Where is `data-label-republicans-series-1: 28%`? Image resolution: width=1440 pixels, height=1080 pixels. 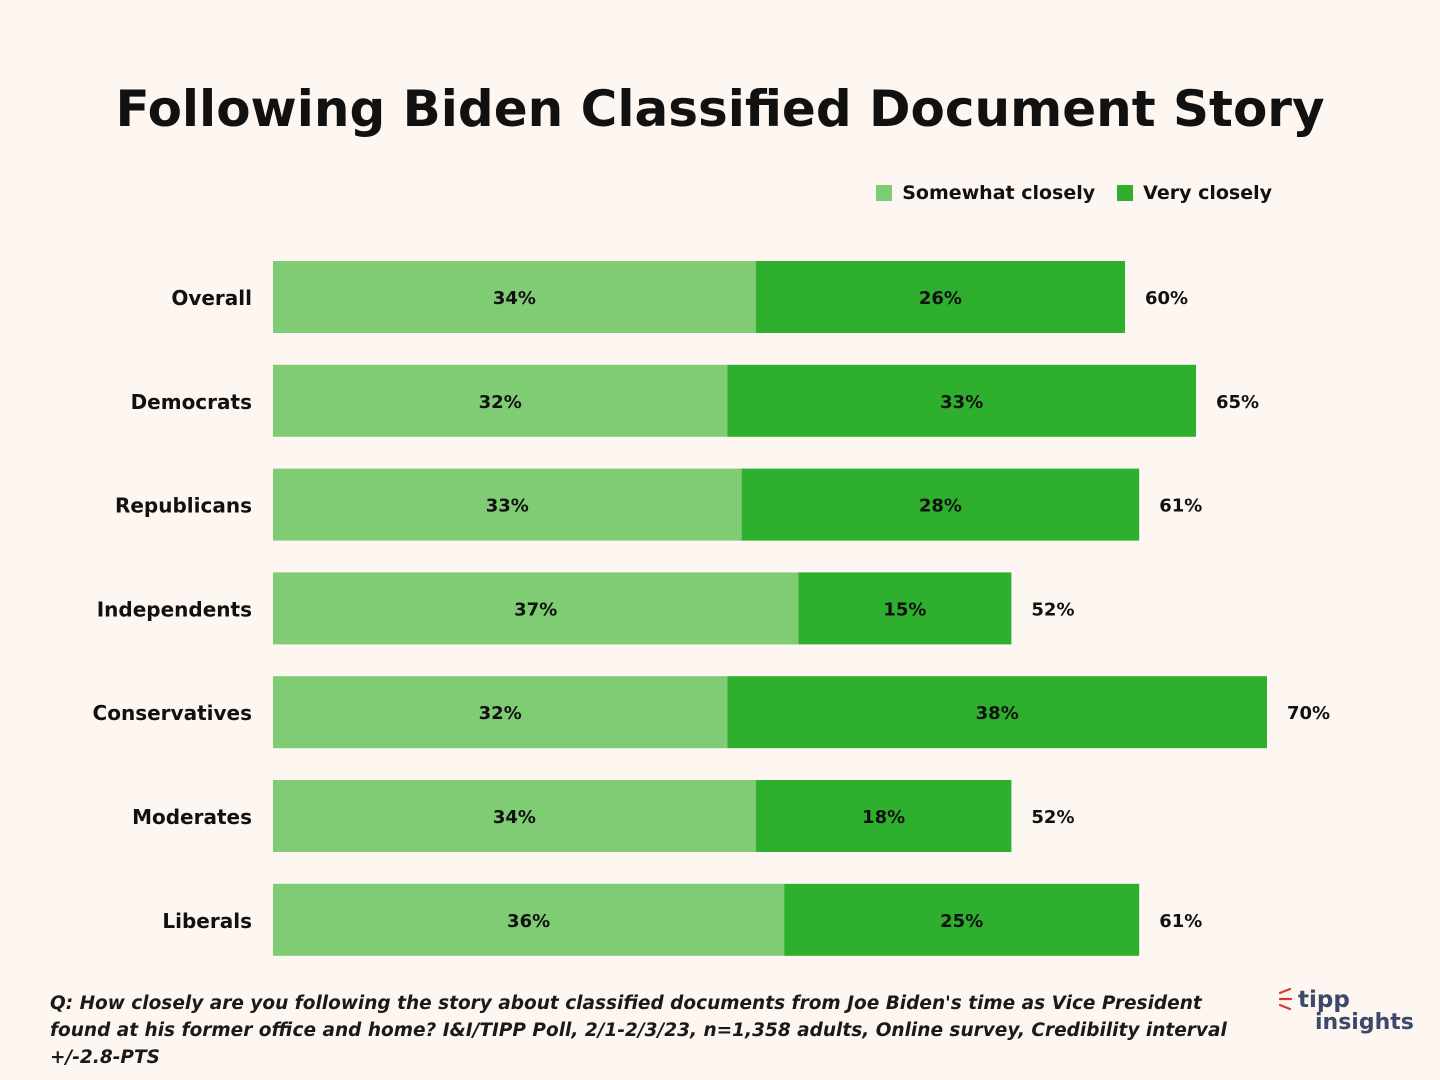 data-label-republicans-series-1: 28% is located at coordinates (940, 506).